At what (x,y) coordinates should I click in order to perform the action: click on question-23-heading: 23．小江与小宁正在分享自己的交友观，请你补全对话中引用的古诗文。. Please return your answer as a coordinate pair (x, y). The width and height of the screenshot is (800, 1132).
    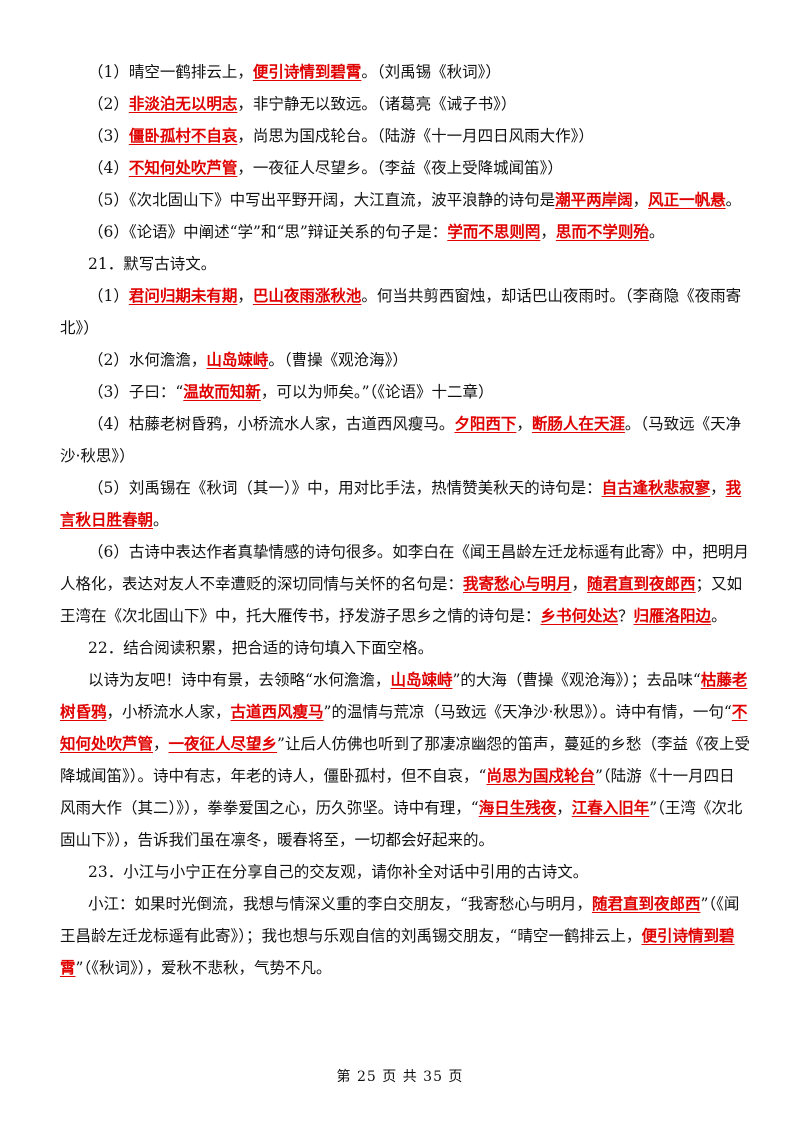
    Looking at the image, I should click on (405, 872).